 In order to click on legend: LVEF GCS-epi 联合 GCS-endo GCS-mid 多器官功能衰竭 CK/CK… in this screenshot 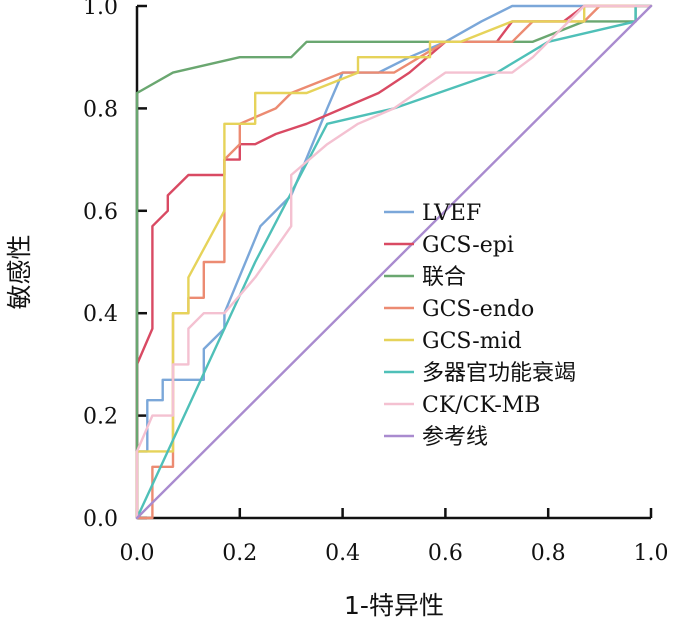, I will do `click(480, 325)`.